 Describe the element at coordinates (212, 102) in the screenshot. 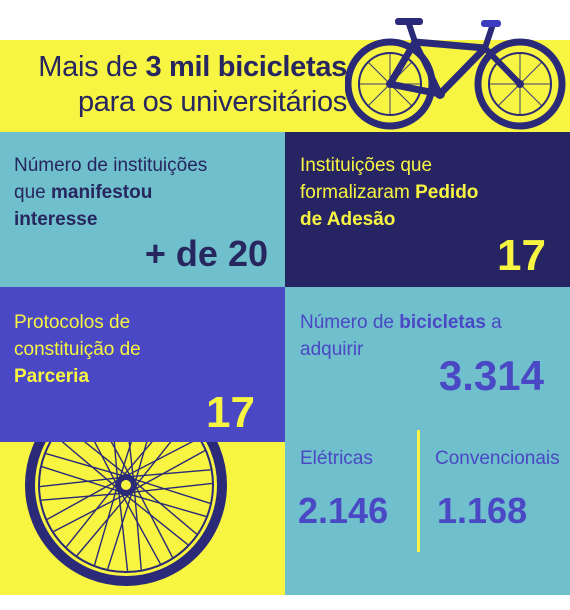

I see `header-line2: para os universitários` at that location.